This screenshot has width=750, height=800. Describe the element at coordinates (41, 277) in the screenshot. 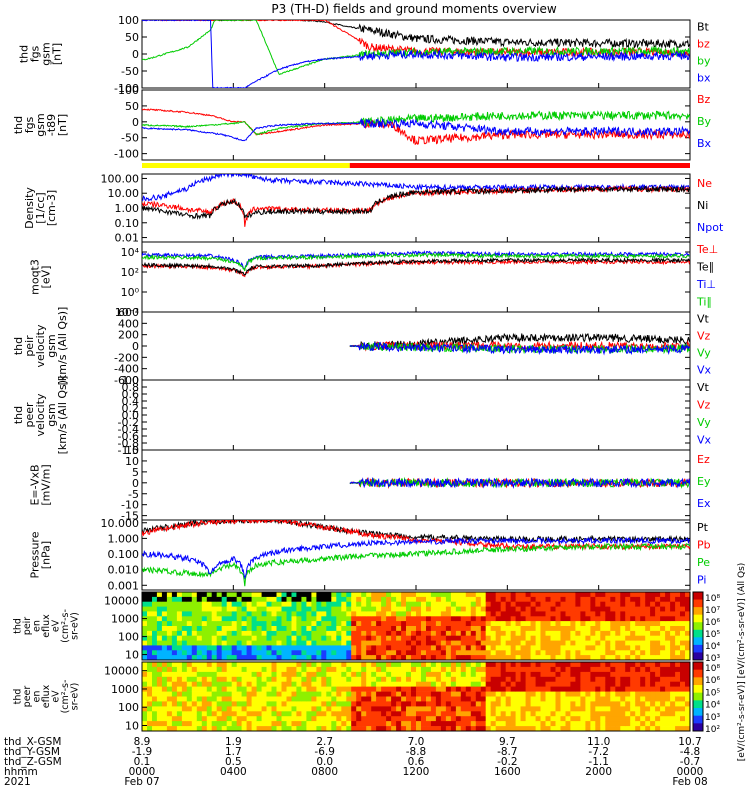

I see `panel-ylabel: moqt3[eV]` at that location.